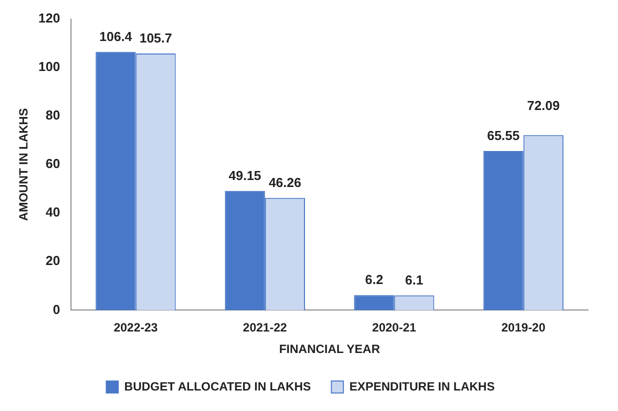  Describe the element at coordinates (374, 280) in the screenshot. I see `data-label: 6.2` at that location.